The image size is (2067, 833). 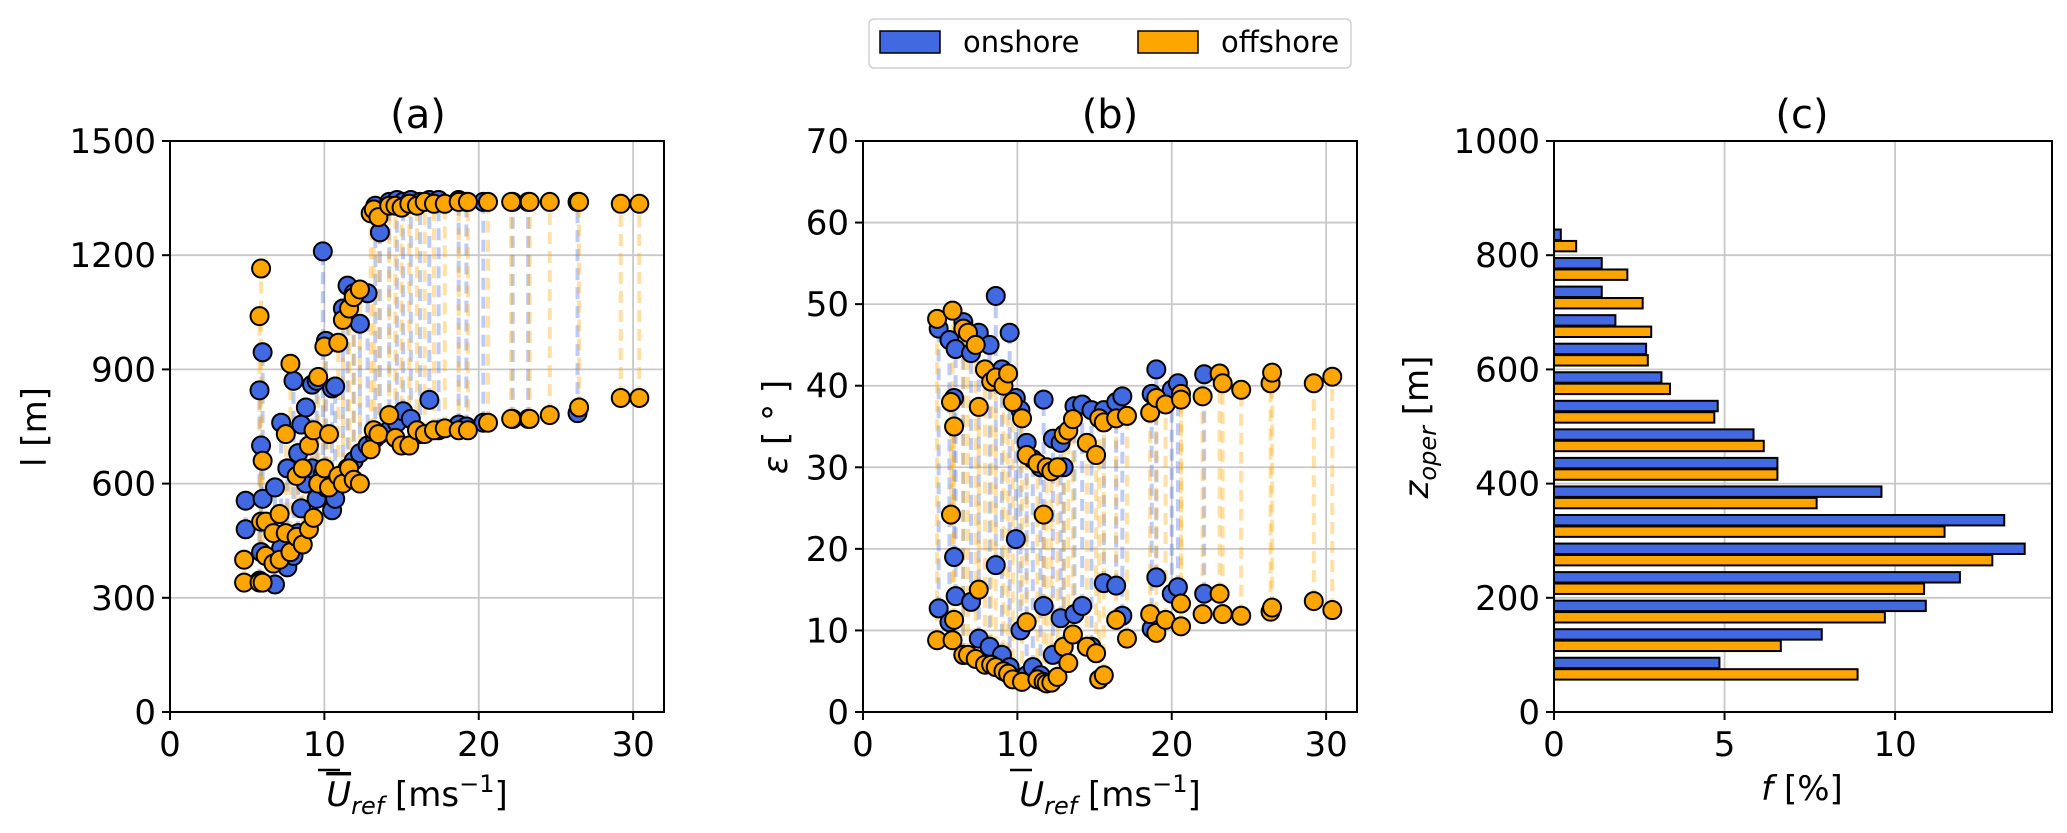 What do you see at coordinates (827, 224) in the screenshot?
I see `panel-b-ytick-label: 60` at bounding box center [827, 224].